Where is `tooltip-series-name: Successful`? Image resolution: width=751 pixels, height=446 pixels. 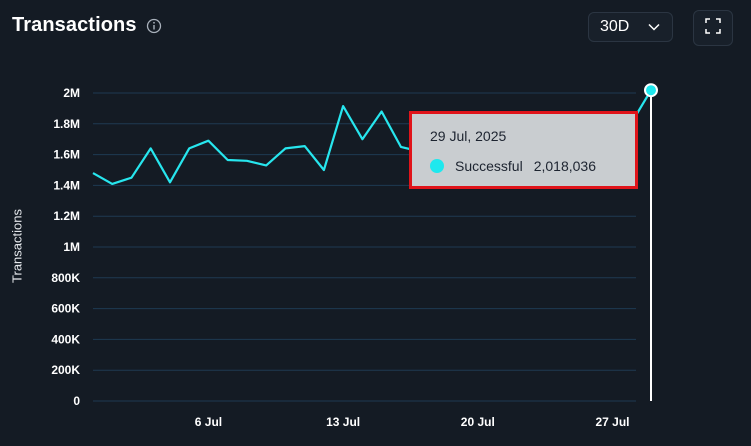
tooltip-series-name: Successful is located at coordinates (489, 166).